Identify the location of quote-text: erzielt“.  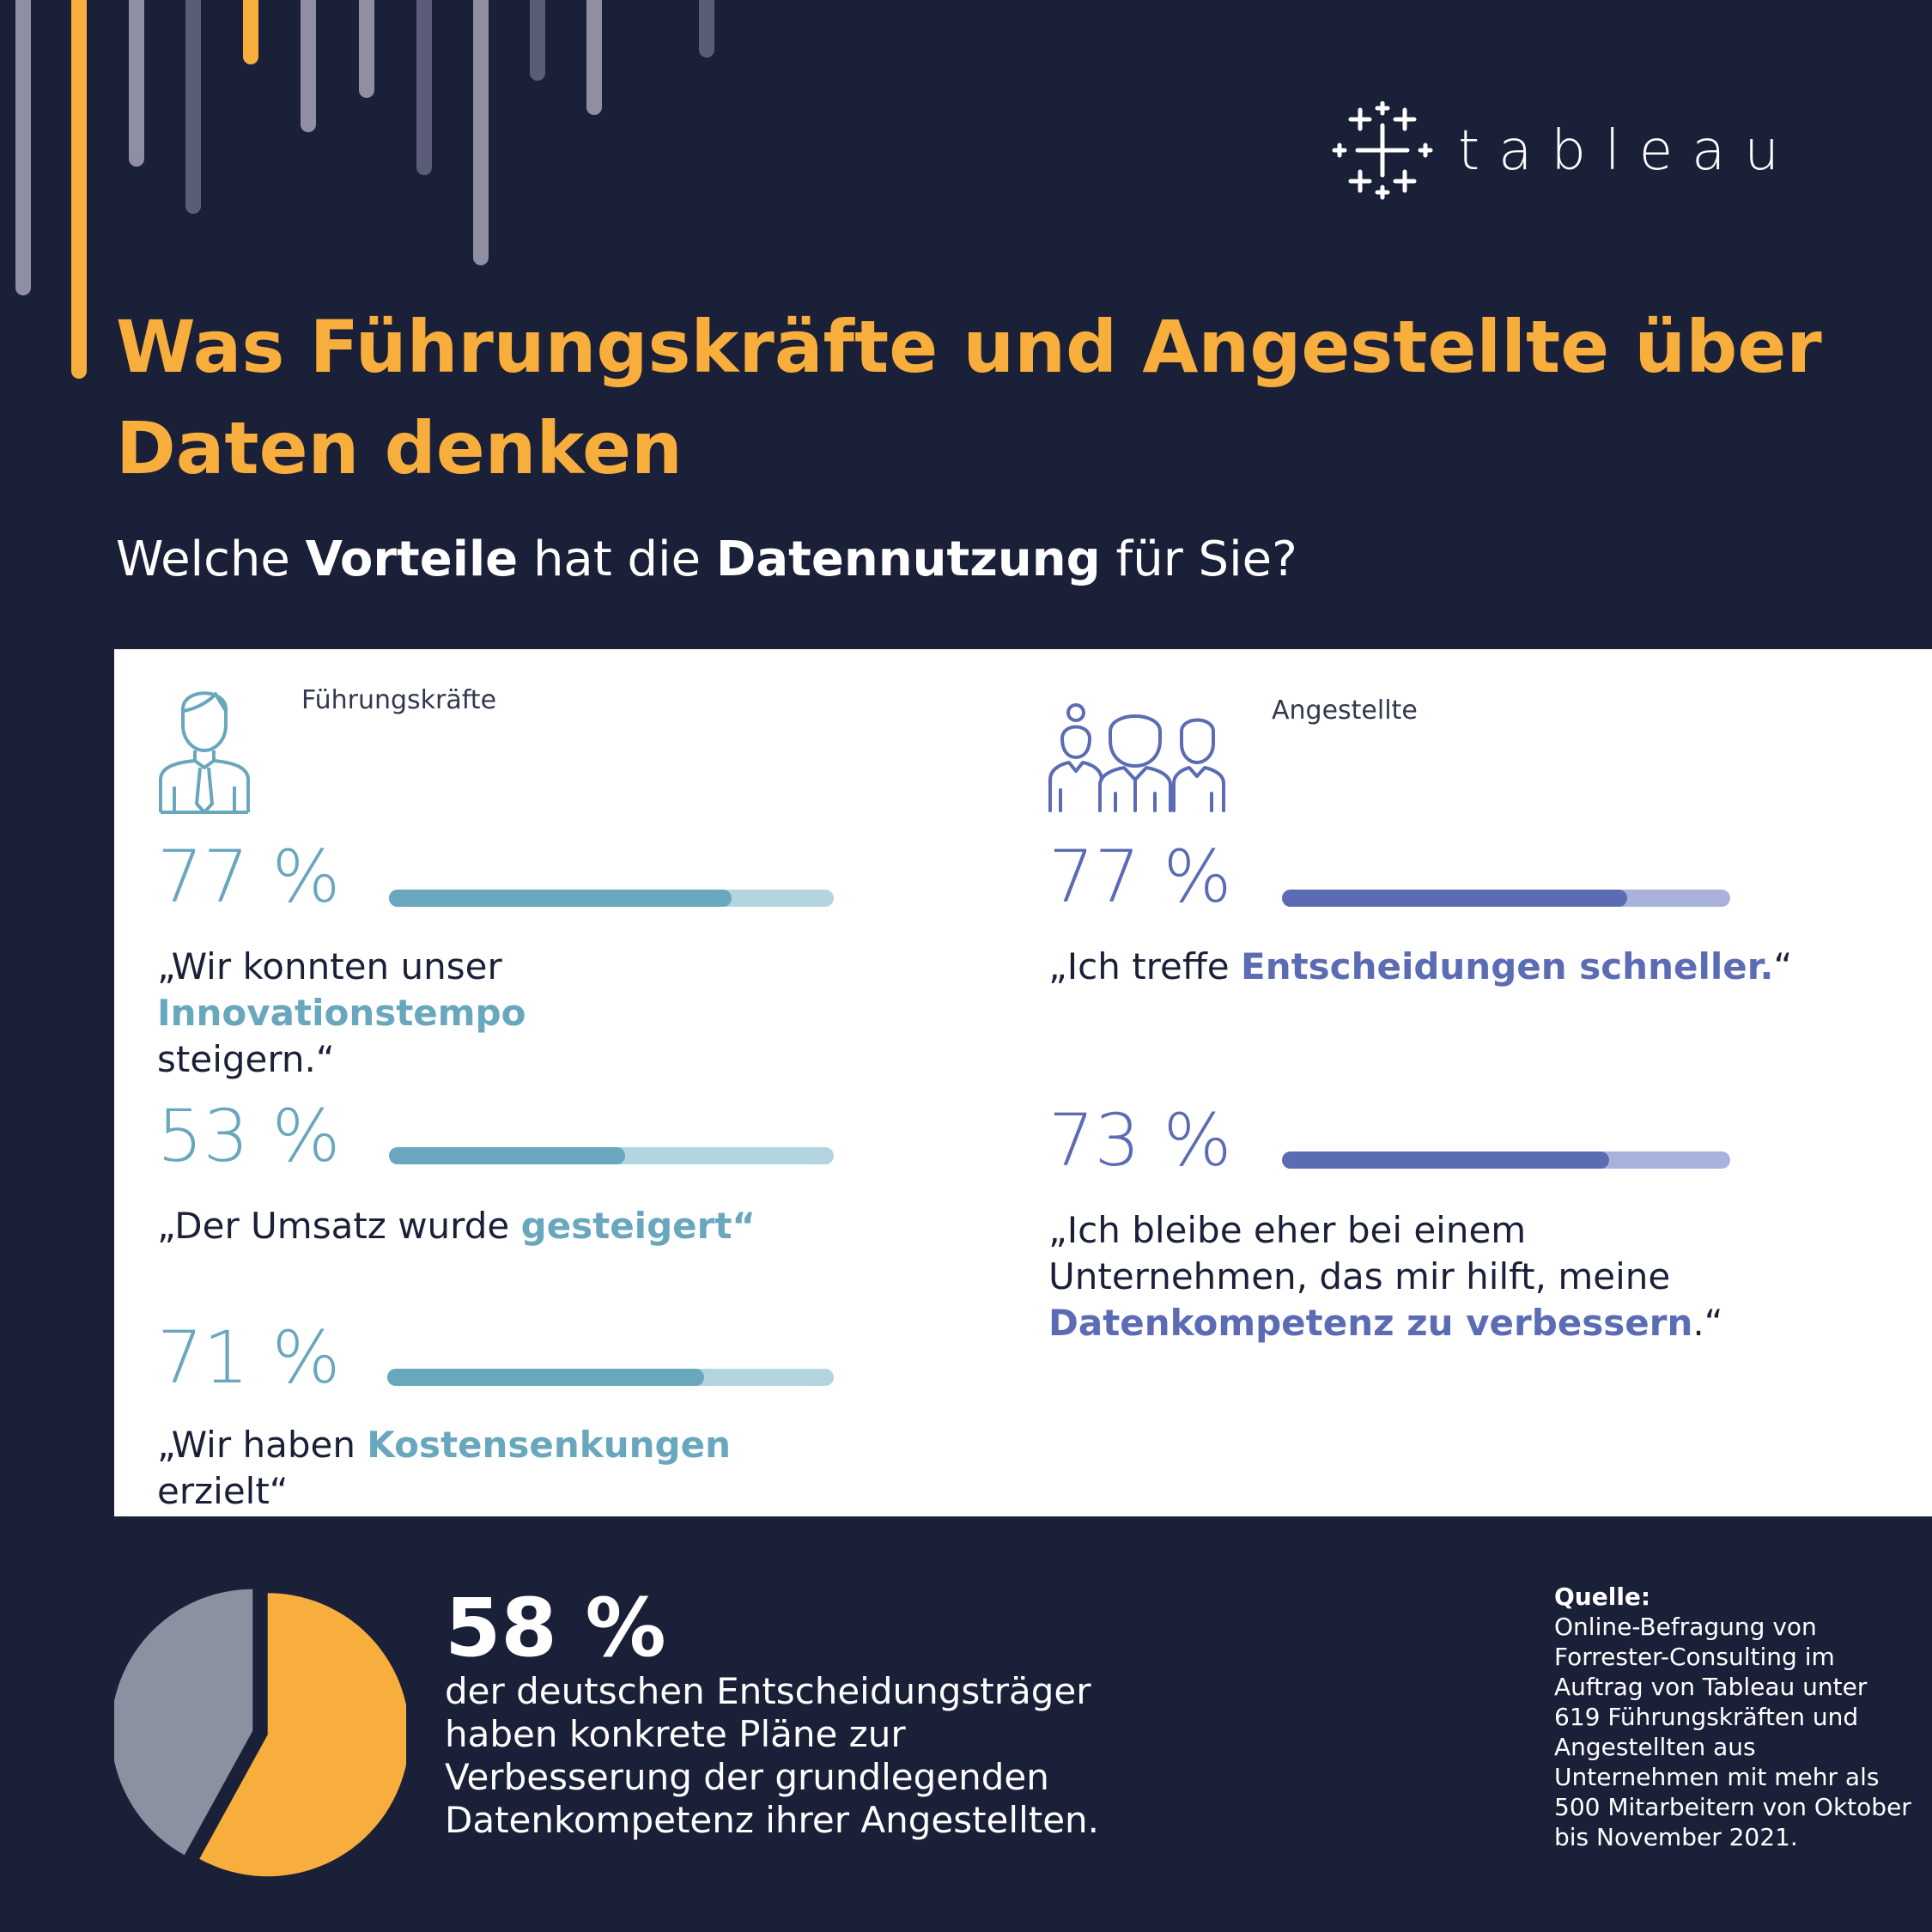
(223, 1491).